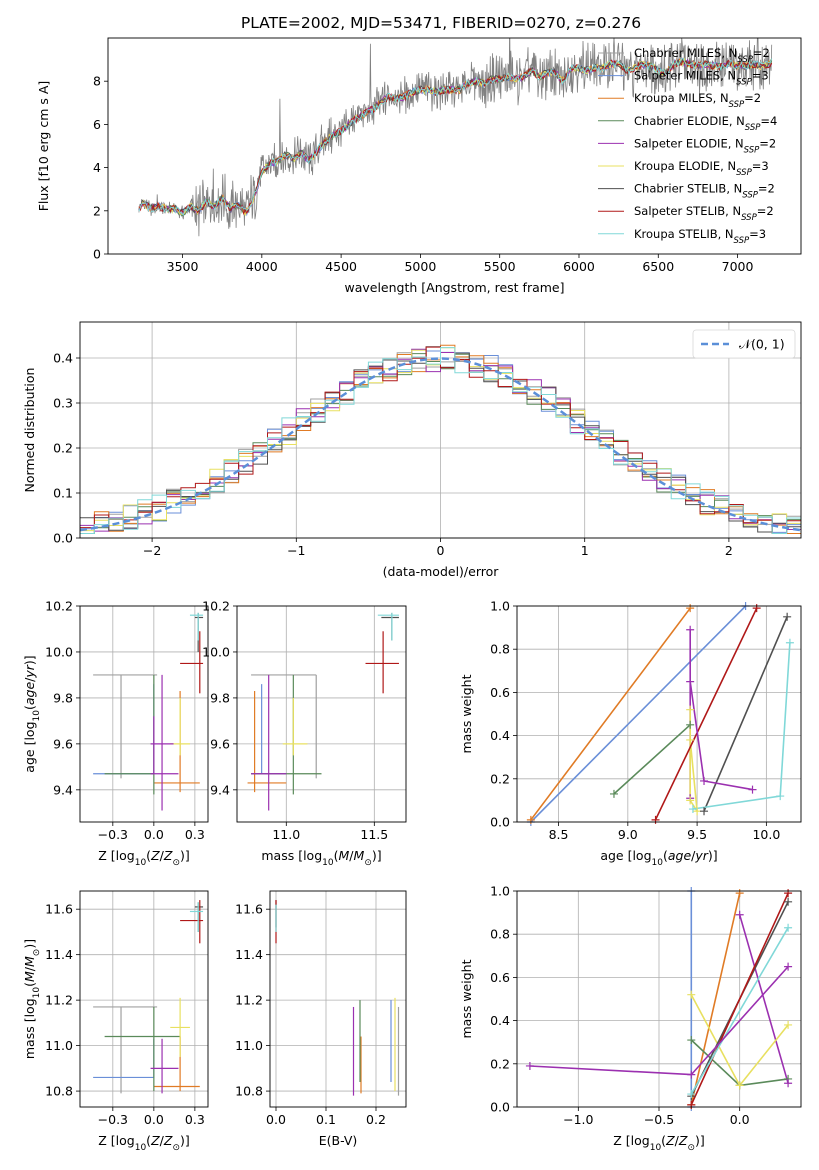 This screenshot has height=1170, width=819. Describe the element at coordinates (500, 891) in the screenshot. I see `Z_vs_weight-y-tick-label-5: 1.0` at that location.